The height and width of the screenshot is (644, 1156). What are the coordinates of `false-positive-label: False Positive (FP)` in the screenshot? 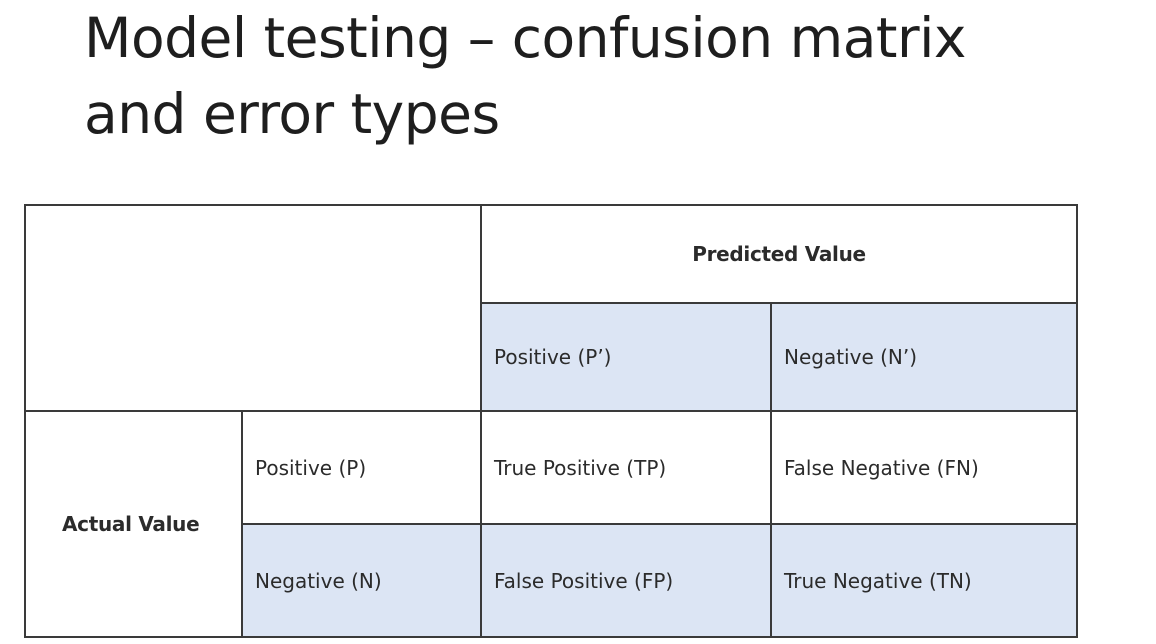 It's located at (584, 580).